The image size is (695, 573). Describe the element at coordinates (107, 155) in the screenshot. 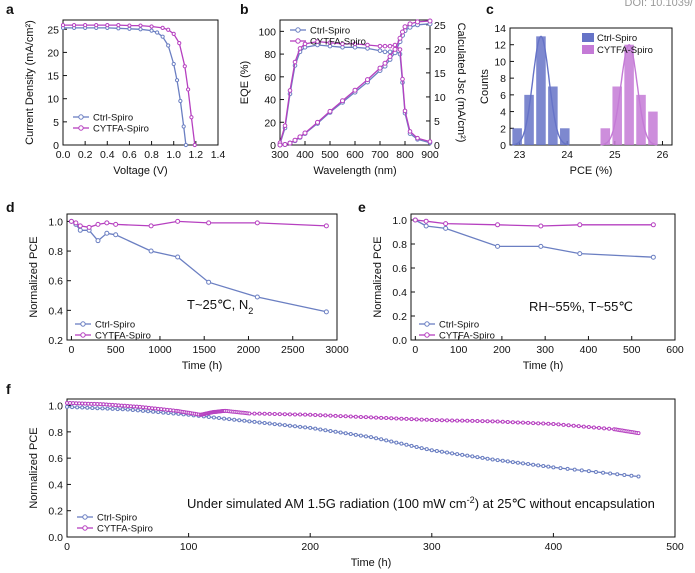

I see `x-tick-label: 0.4` at that location.